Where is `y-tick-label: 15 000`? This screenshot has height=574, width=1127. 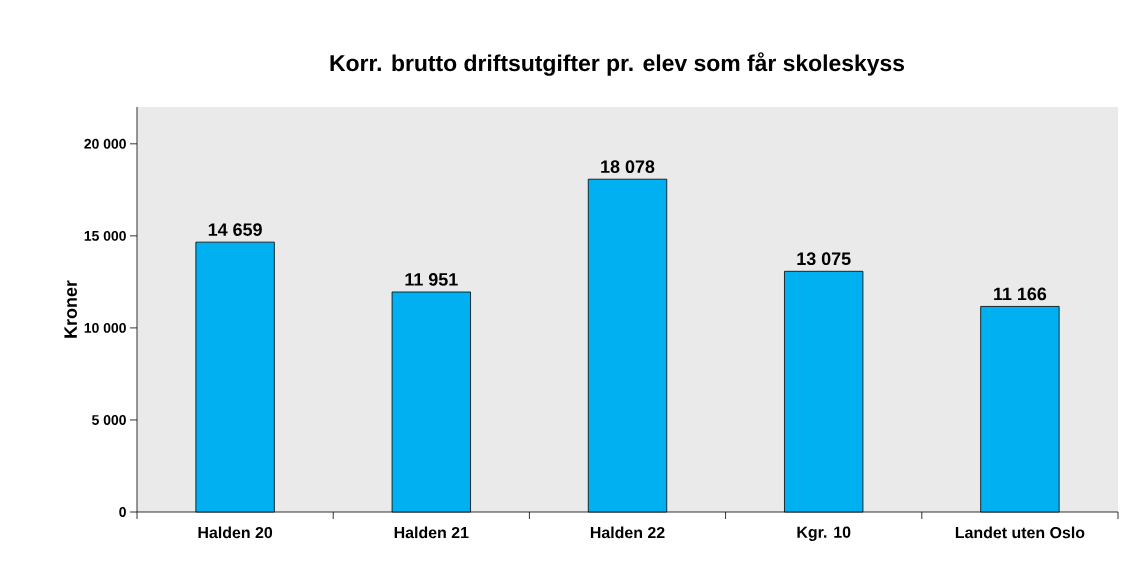
y-tick-label: 15 000 is located at coordinates (105, 235).